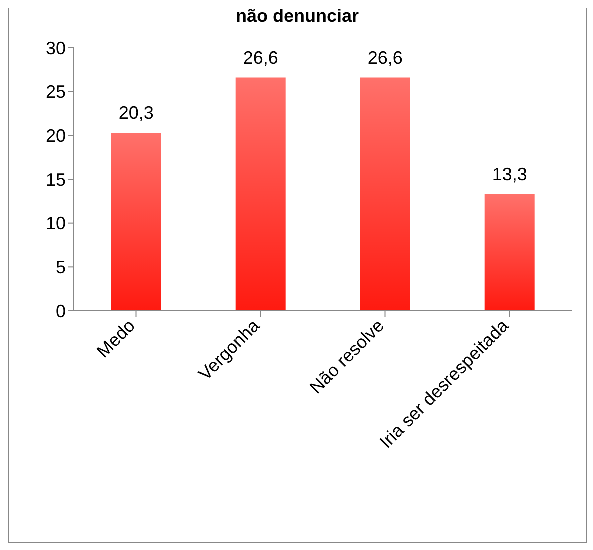 The height and width of the screenshot is (550, 593). Describe the element at coordinates (61, 311) in the screenshot. I see `y-tick-label: 0` at that location.